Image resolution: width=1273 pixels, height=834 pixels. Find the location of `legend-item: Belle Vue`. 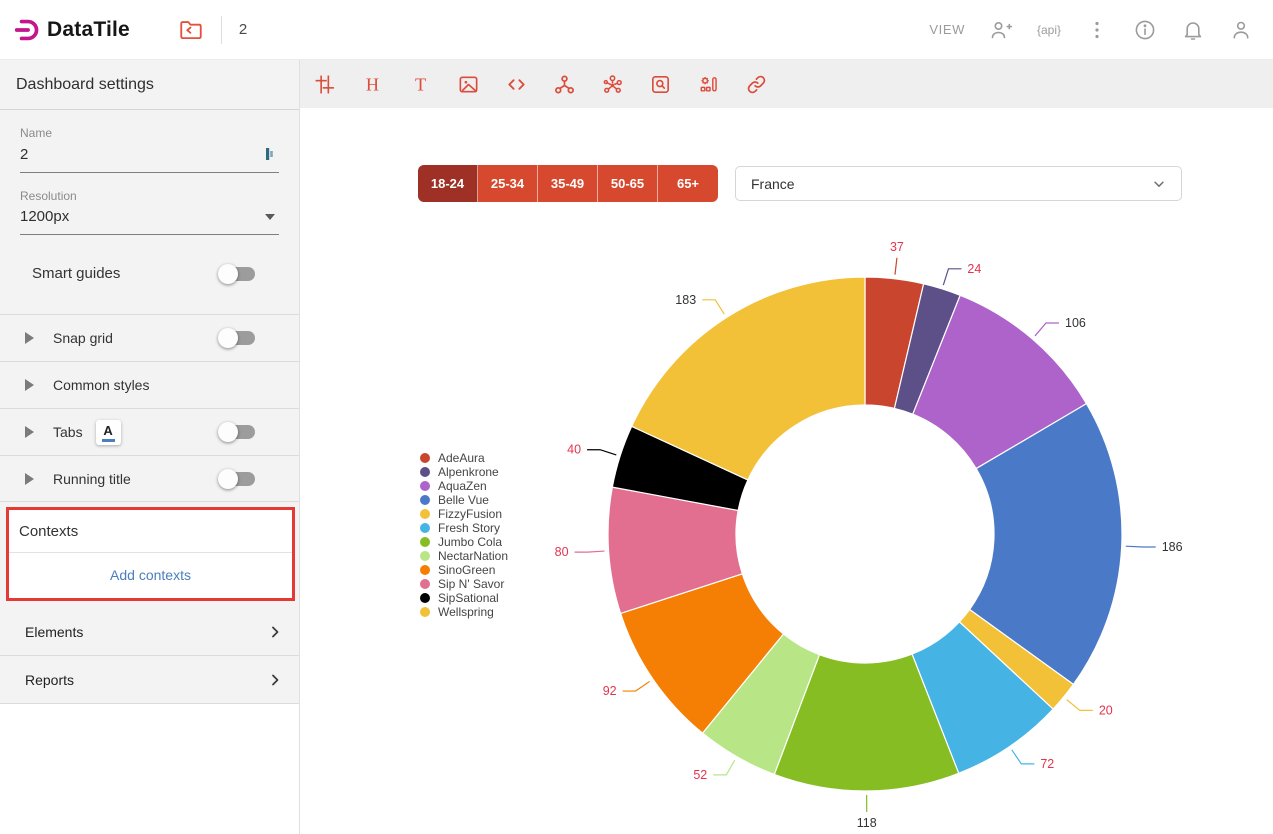

legend-item: Belle Vue is located at coordinates (464, 500).